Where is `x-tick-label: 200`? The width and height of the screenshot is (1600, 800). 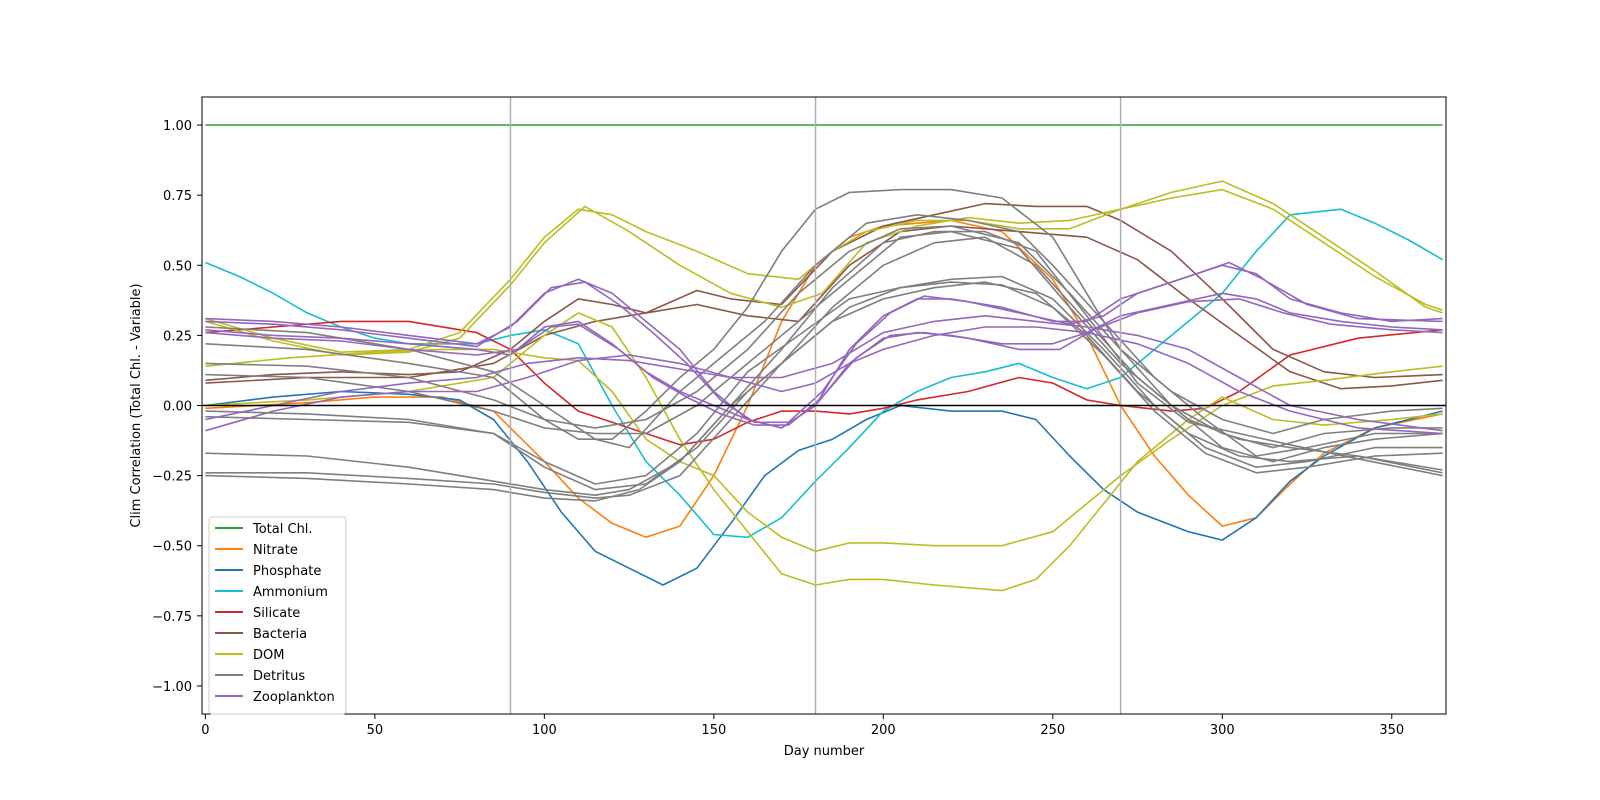
x-tick-label: 200 is located at coordinates (883, 730).